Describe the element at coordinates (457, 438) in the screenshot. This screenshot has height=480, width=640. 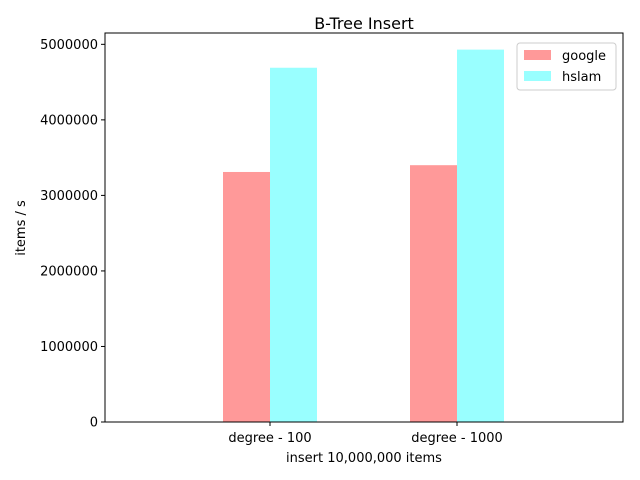
I see `x-tick-label: degree - 1000` at that location.